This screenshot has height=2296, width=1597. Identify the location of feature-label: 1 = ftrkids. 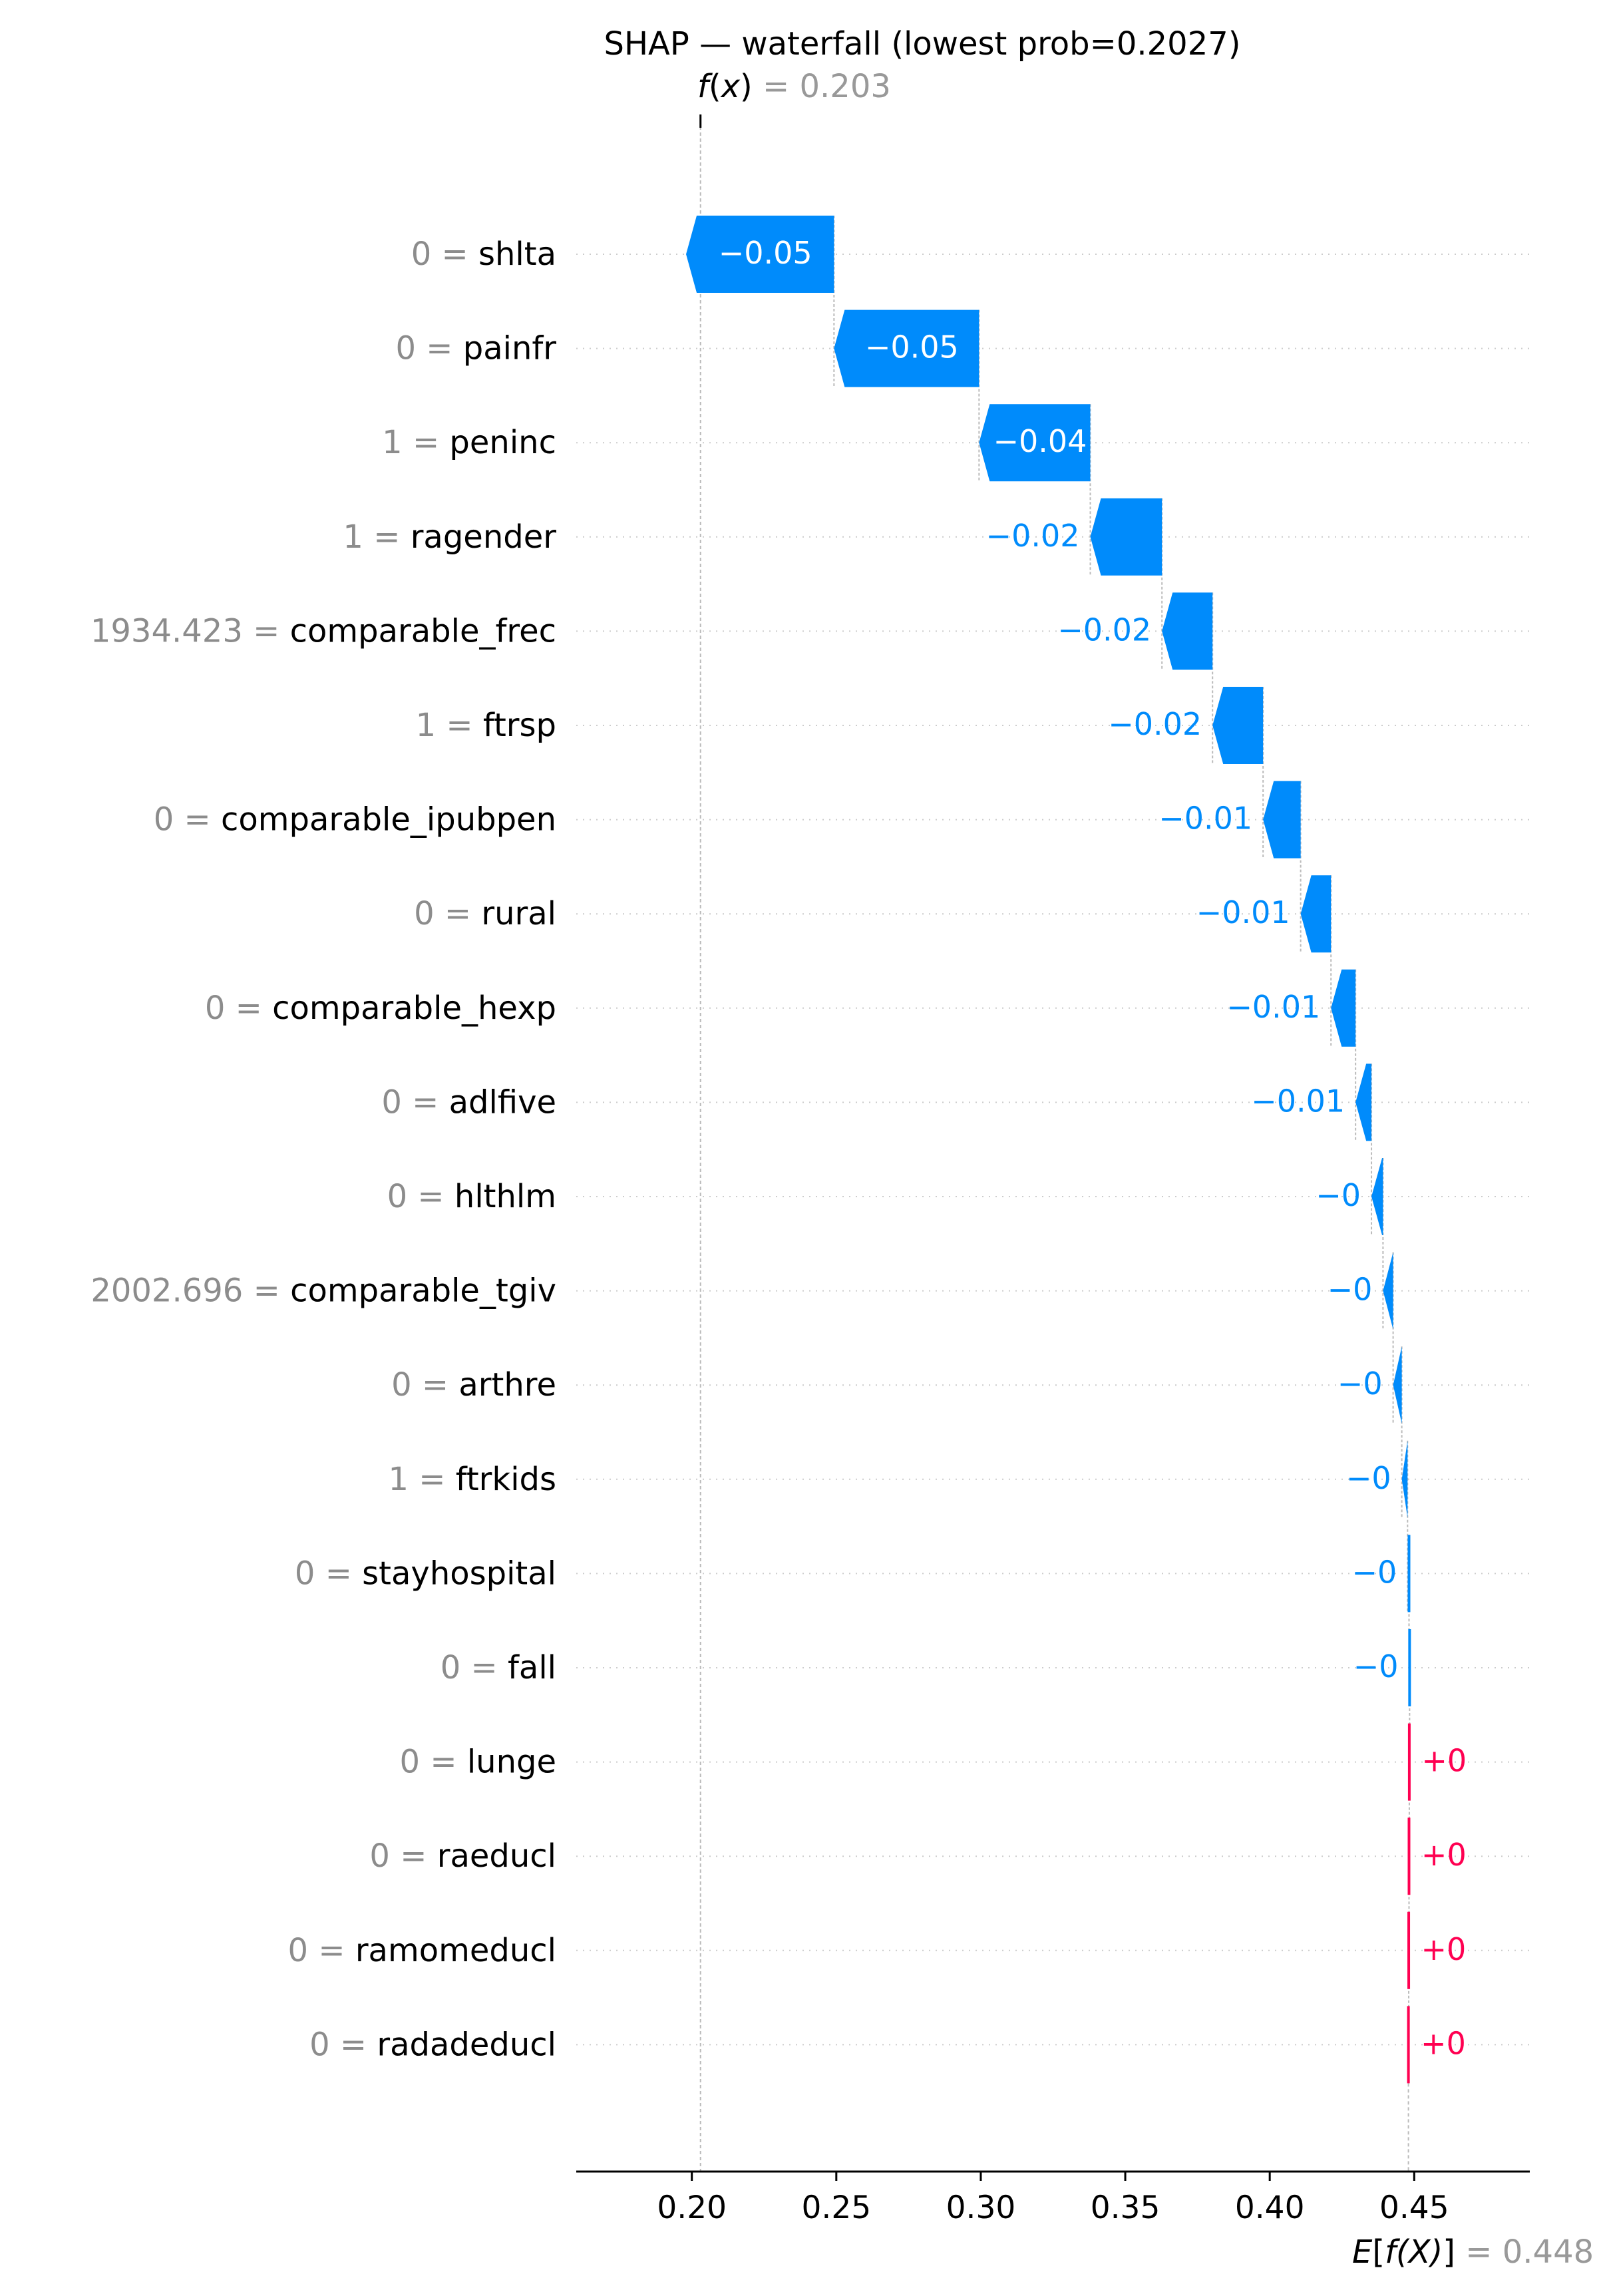
(473, 1479).